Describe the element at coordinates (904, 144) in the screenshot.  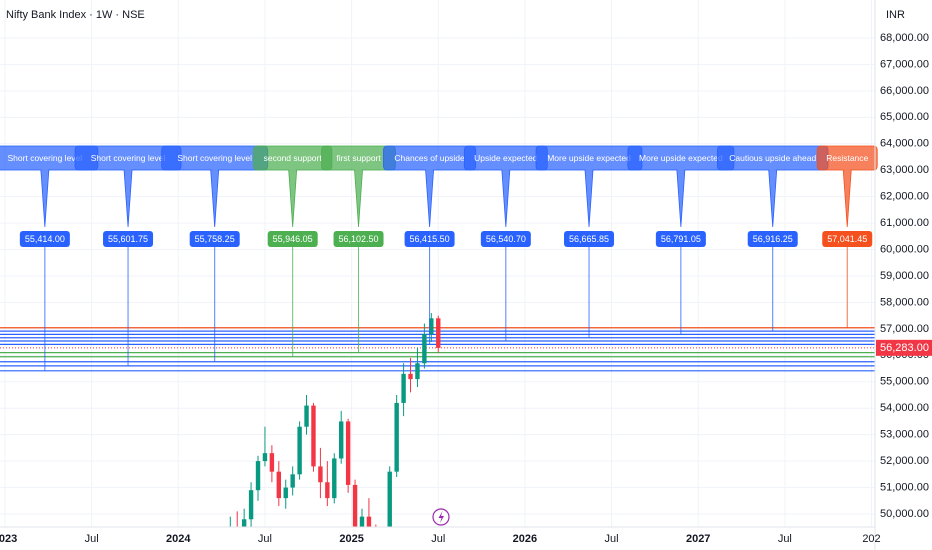
I see `y-tick-label: 64,000.00` at that location.